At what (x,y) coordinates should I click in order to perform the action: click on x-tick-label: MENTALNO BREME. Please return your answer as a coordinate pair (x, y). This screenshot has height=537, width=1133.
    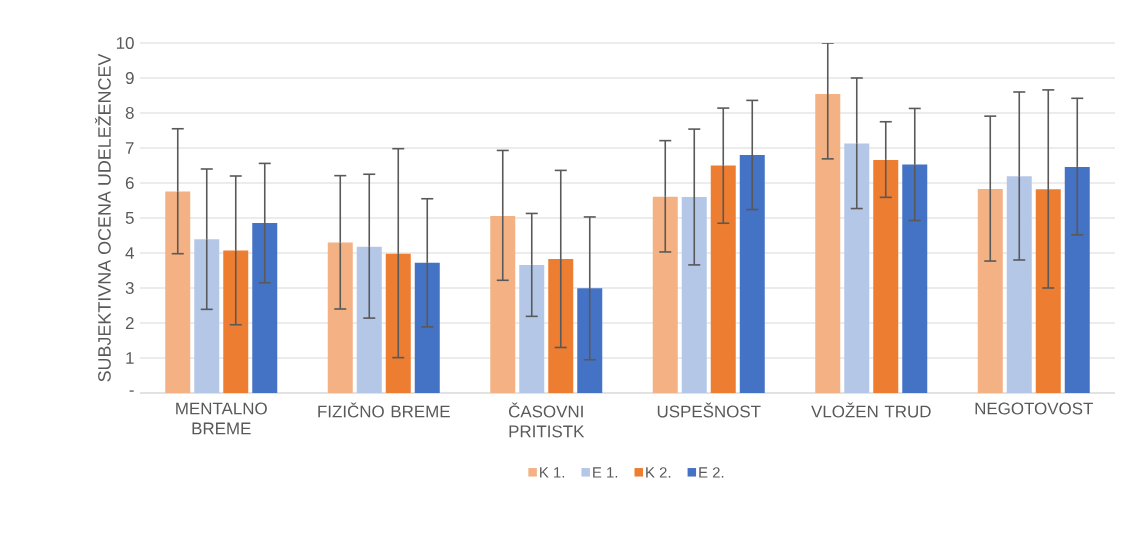
    Looking at the image, I should click on (221, 418).